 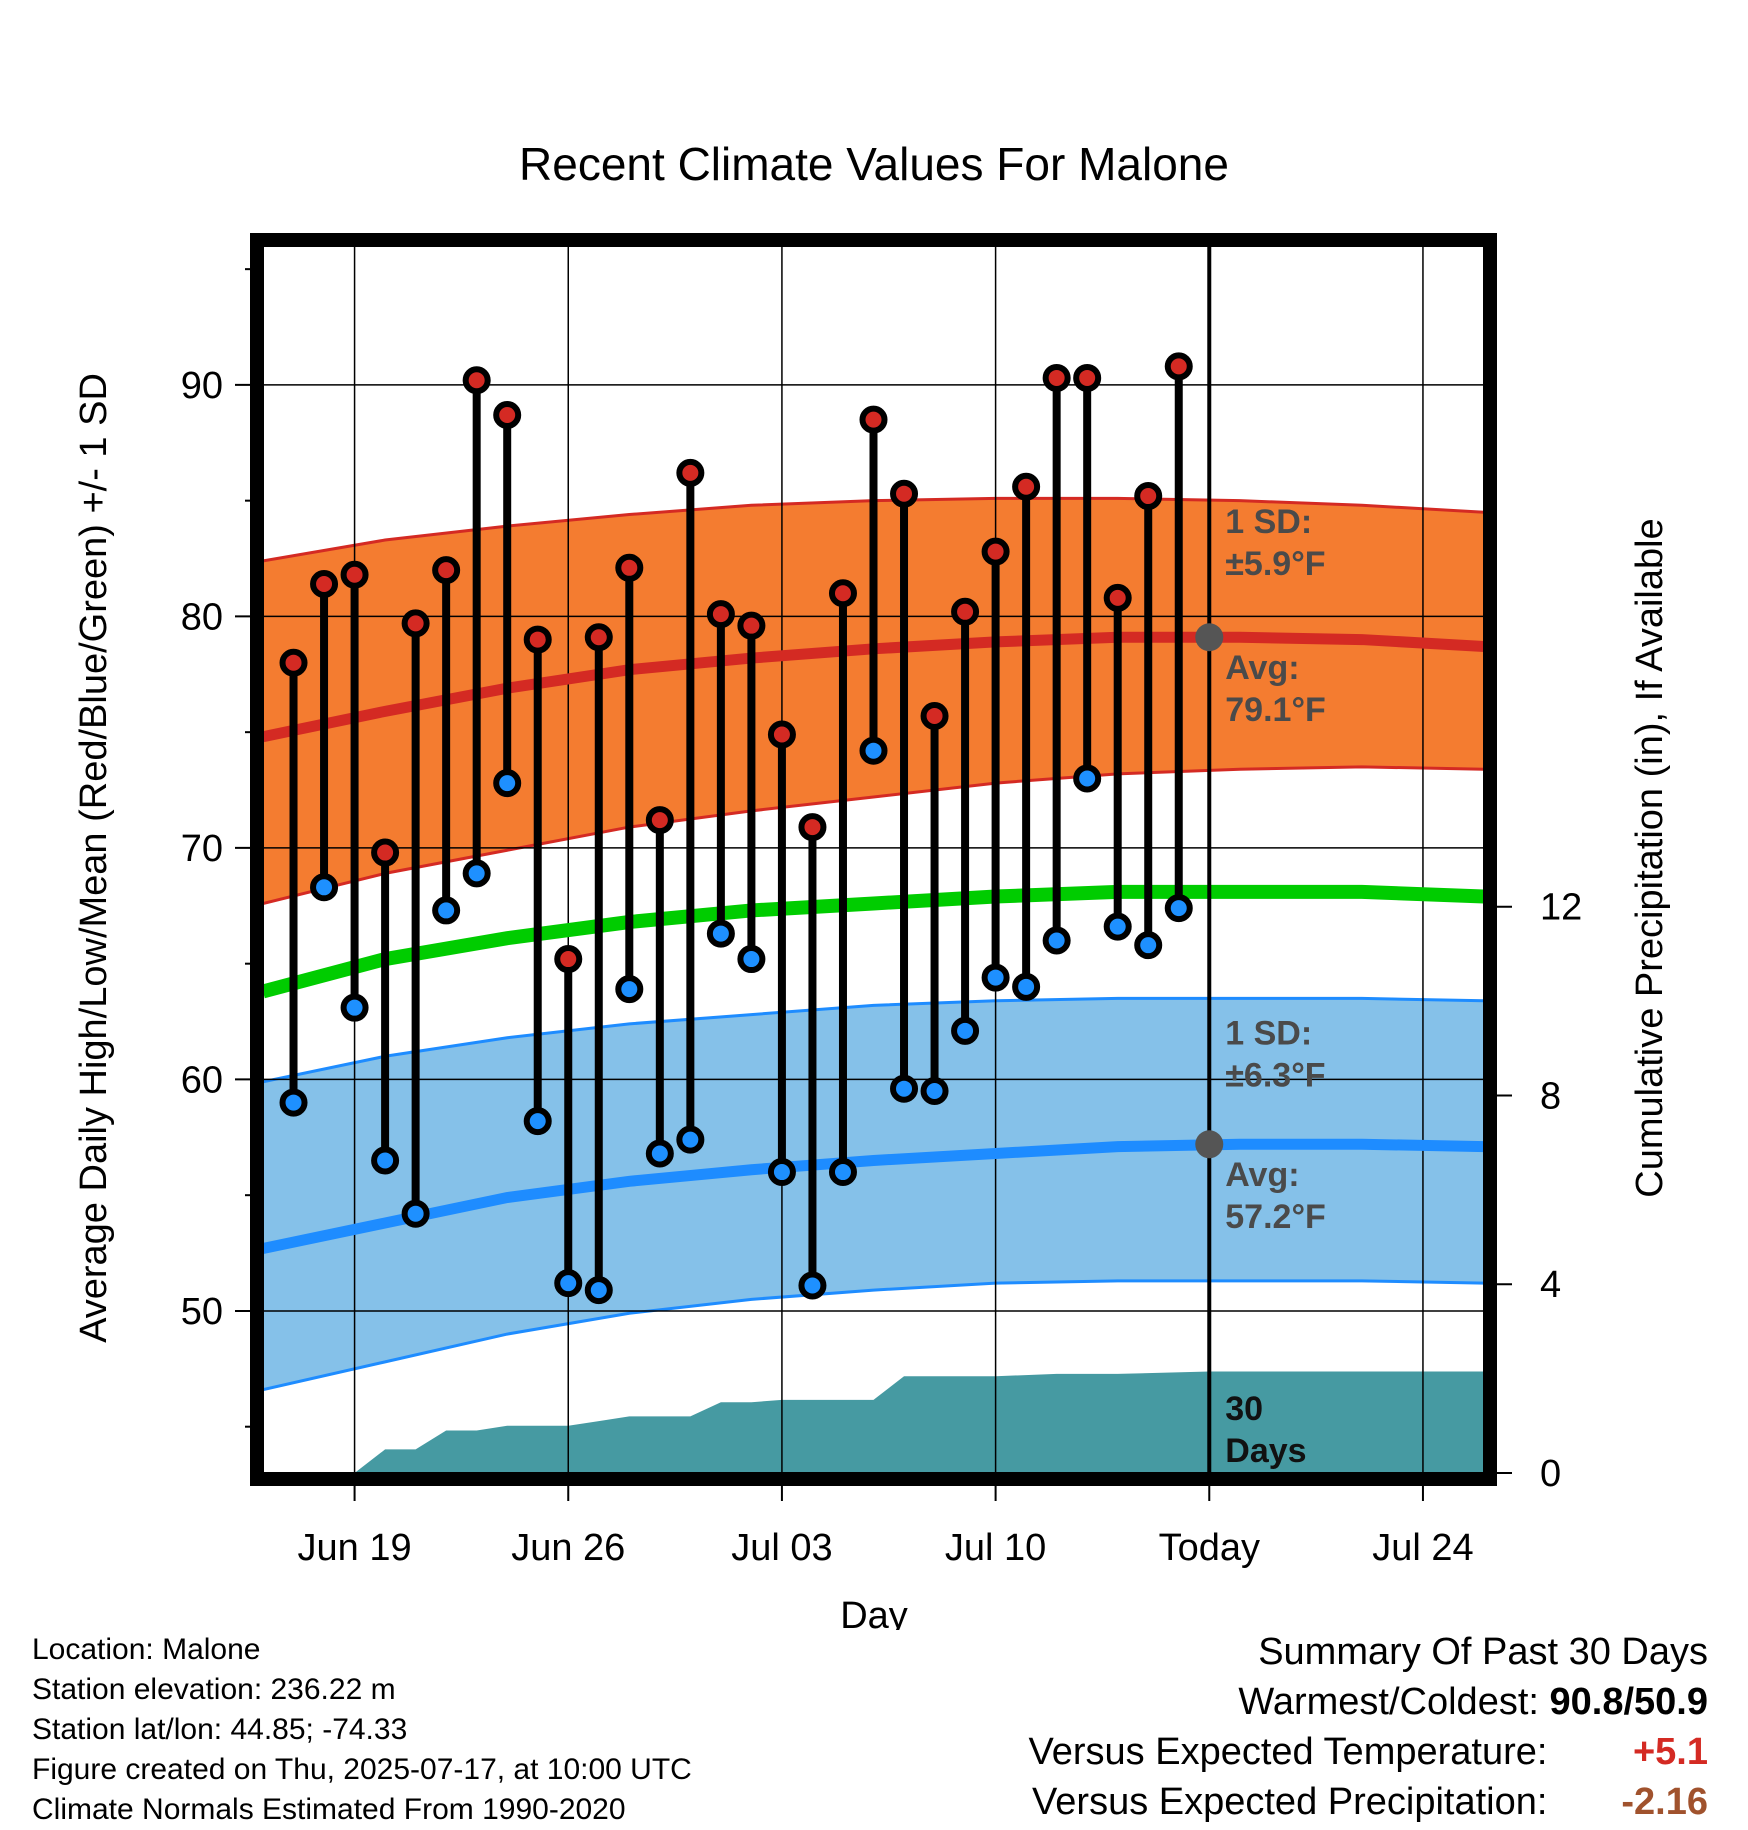 What do you see at coordinates (1483, 1652) in the screenshot?
I see `summary-heading: Summary Of Past 30 Days` at bounding box center [1483, 1652].